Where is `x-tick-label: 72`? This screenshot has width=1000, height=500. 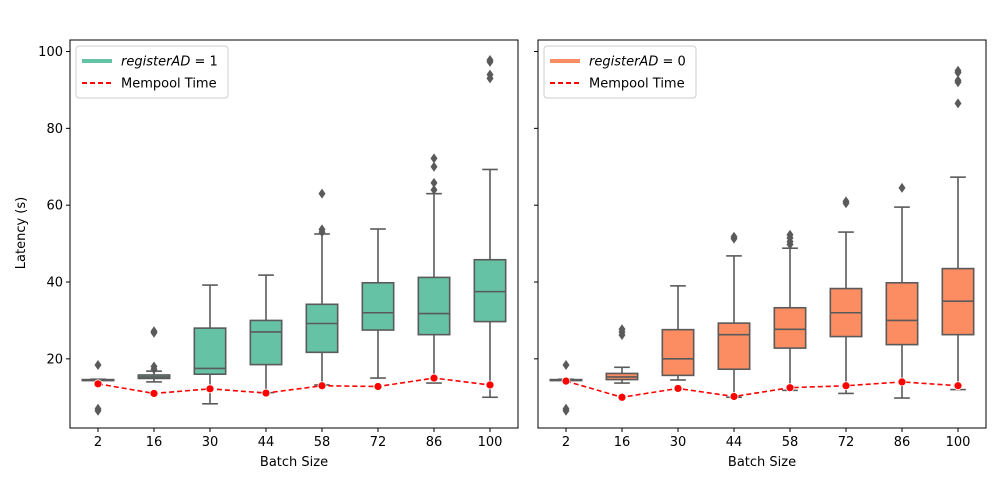
x-tick-label: 72 is located at coordinates (846, 442).